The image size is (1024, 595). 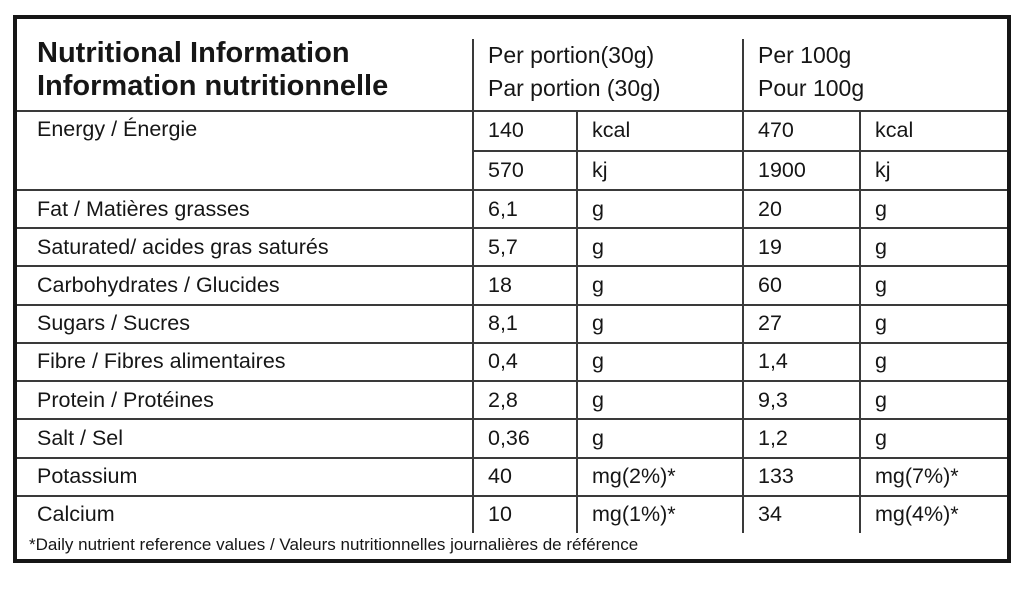 What do you see at coordinates (800, 209) in the screenshot?
I see `per100-value: 20` at bounding box center [800, 209].